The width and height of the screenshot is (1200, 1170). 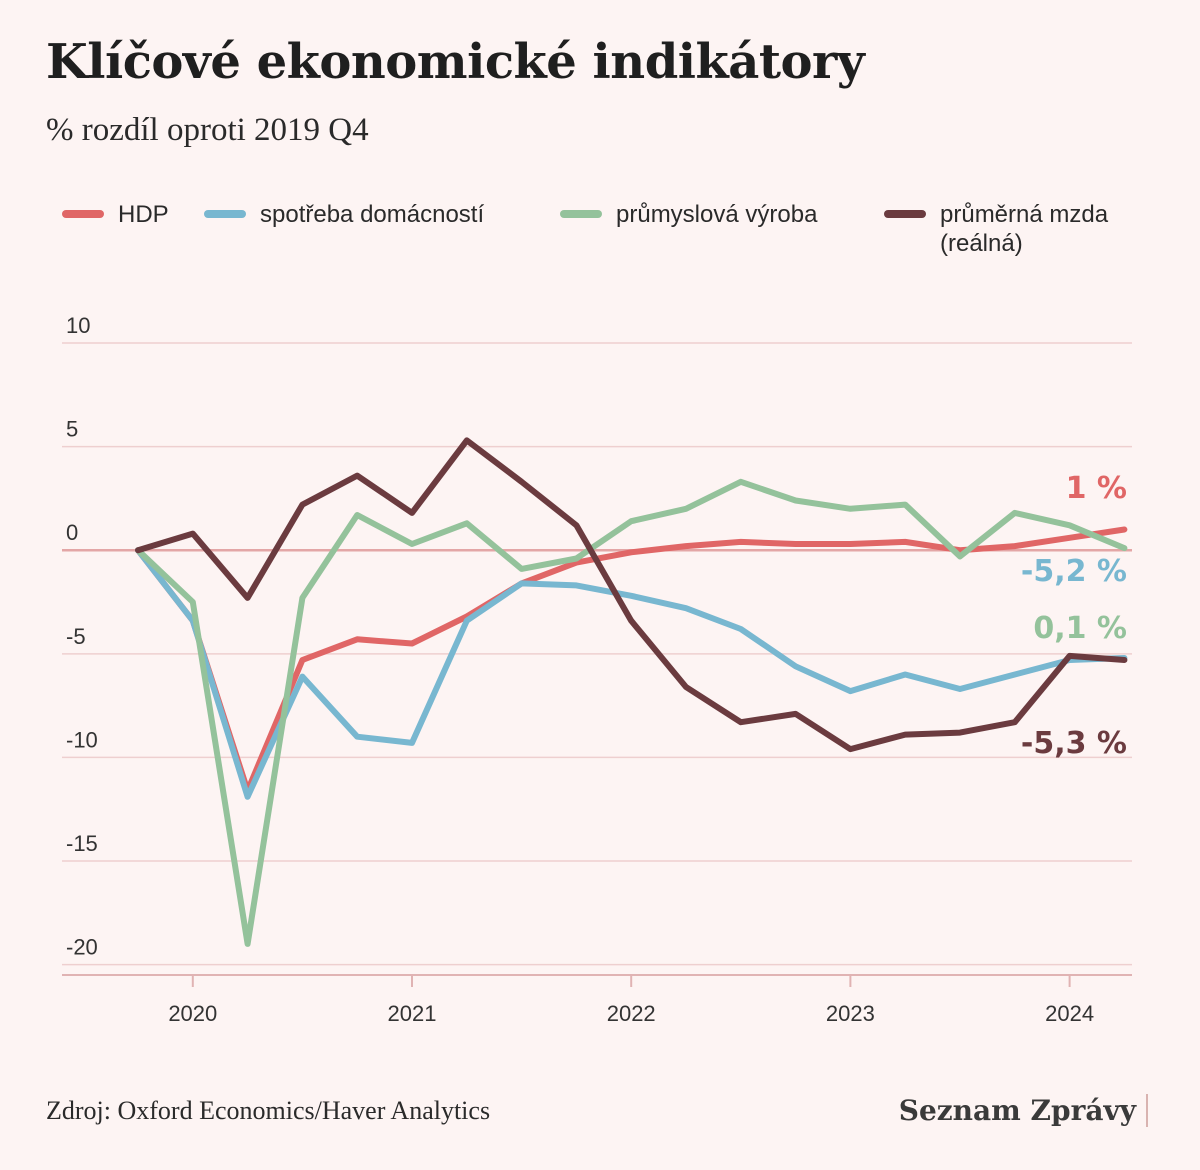 What do you see at coordinates (83, 214) in the screenshot?
I see `legend-swatch-hdp` at bounding box center [83, 214].